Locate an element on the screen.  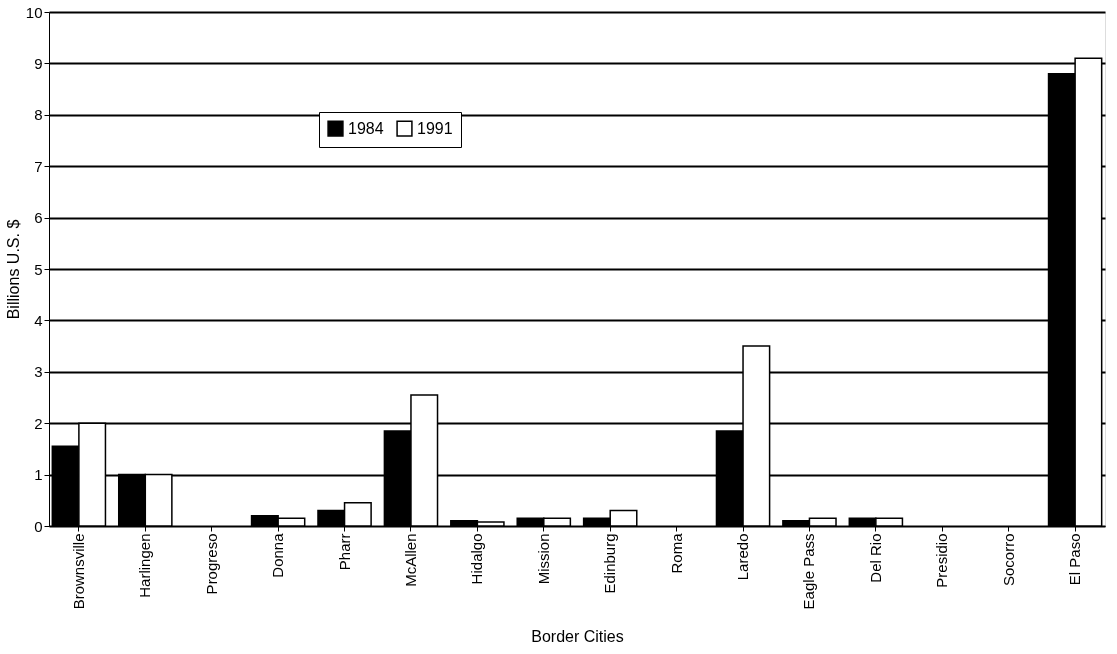
x-tick-label: Del Rio is located at coordinates (875, 558).